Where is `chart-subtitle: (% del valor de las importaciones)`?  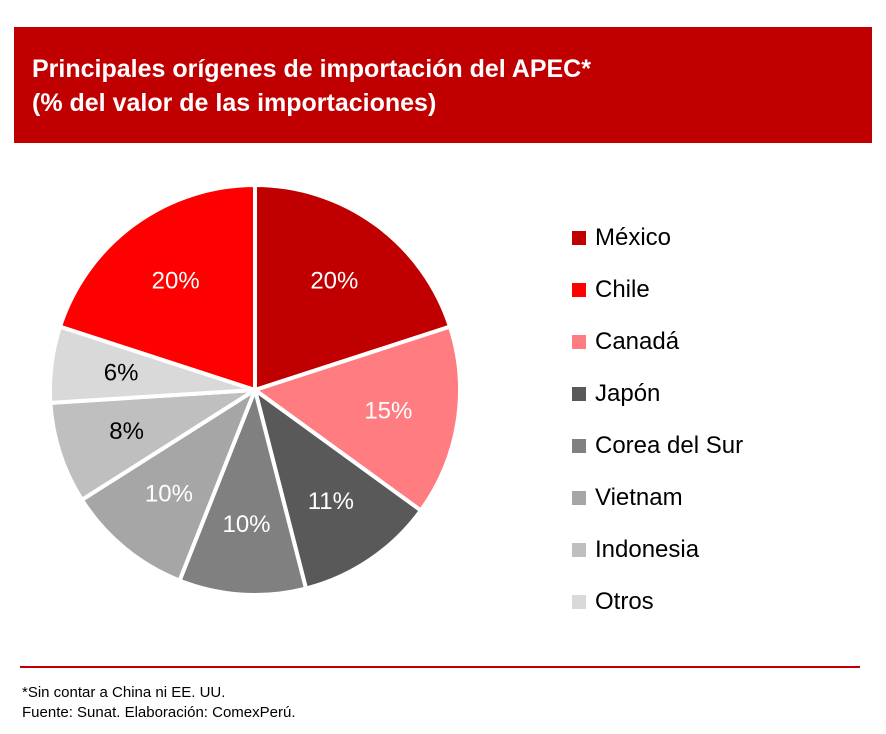
chart-subtitle: (% del valor de las importaciones) is located at coordinates (234, 103).